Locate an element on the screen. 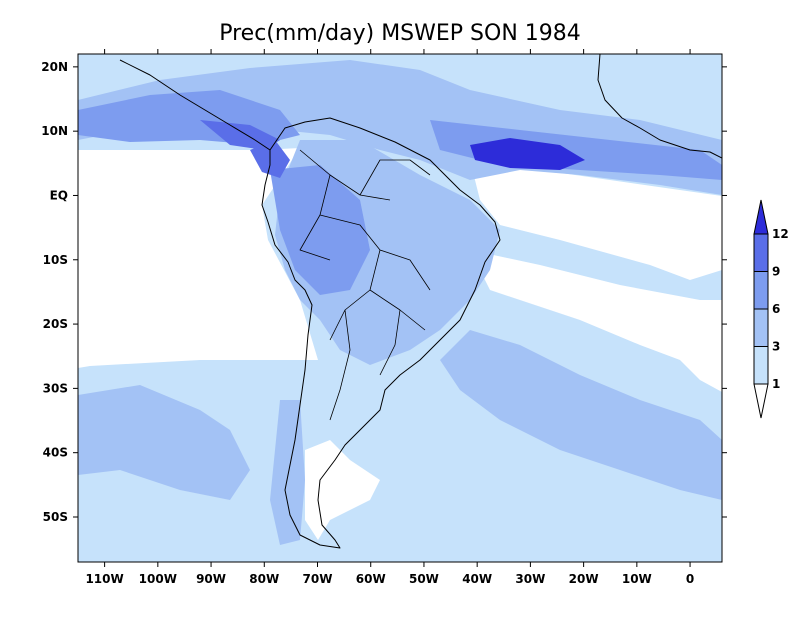  lon-tick-label: 60W is located at coordinates (371, 579).